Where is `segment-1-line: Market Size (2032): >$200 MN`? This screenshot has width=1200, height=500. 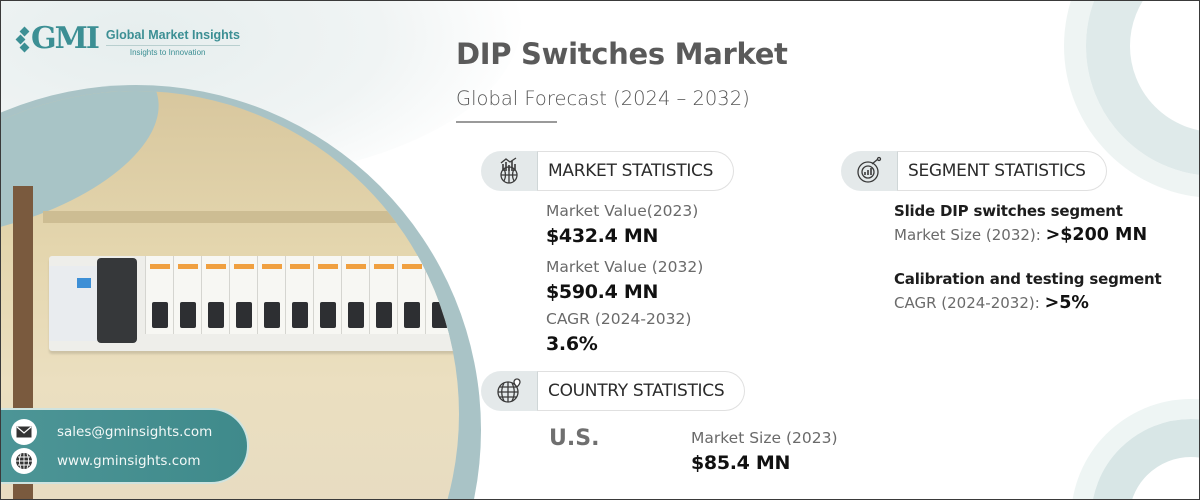 segment-1-line: Market Size (2032): >$200 MN is located at coordinates (1020, 235).